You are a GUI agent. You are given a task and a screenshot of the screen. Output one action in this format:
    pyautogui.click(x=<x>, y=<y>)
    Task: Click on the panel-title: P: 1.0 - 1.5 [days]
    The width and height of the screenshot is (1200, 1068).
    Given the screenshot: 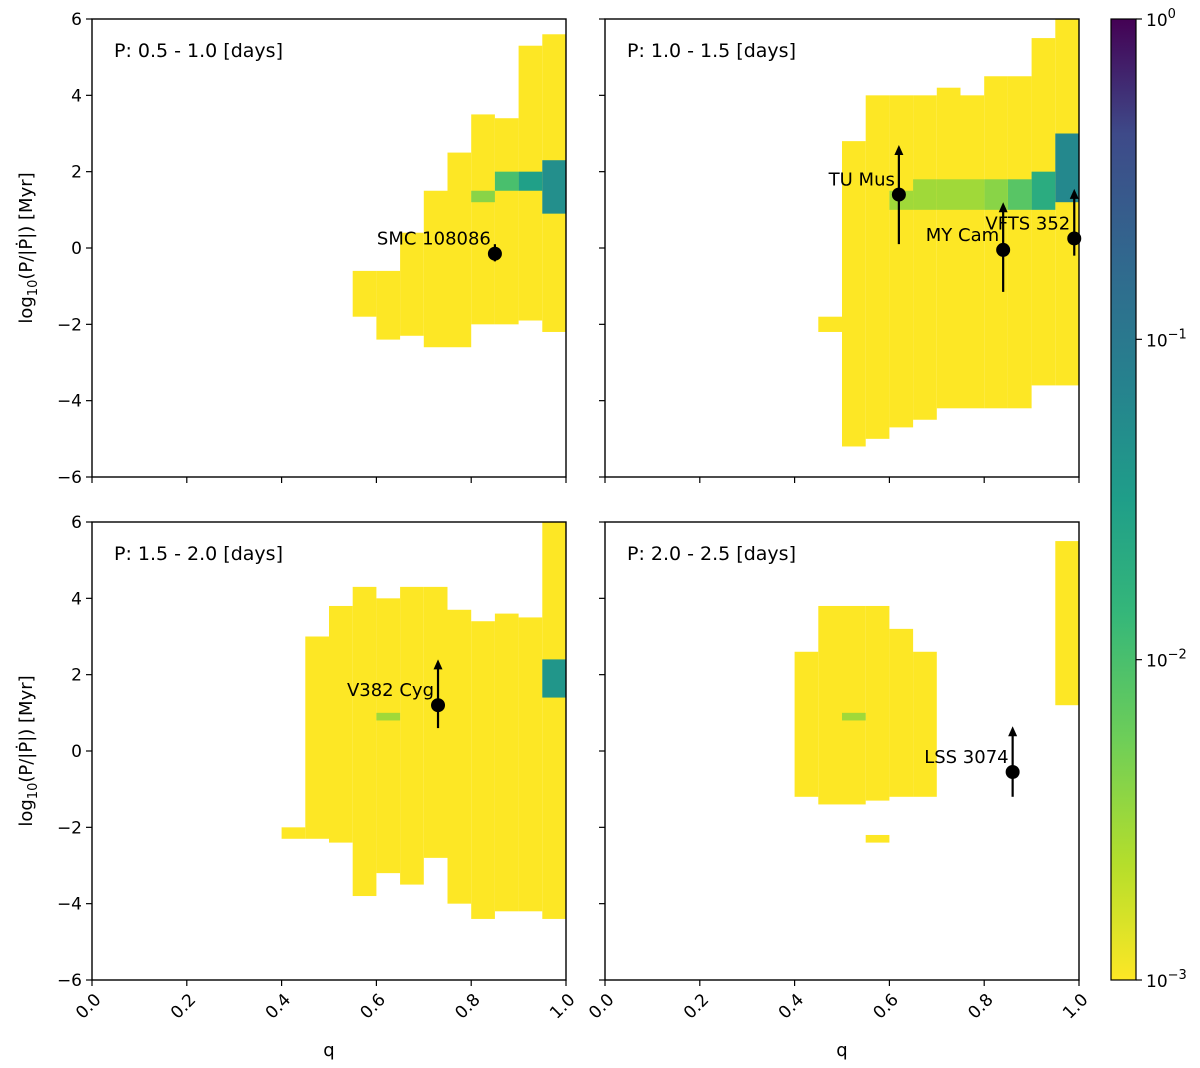 What is the action you would take?
    pyautogui.click(x=711, y=51)
    